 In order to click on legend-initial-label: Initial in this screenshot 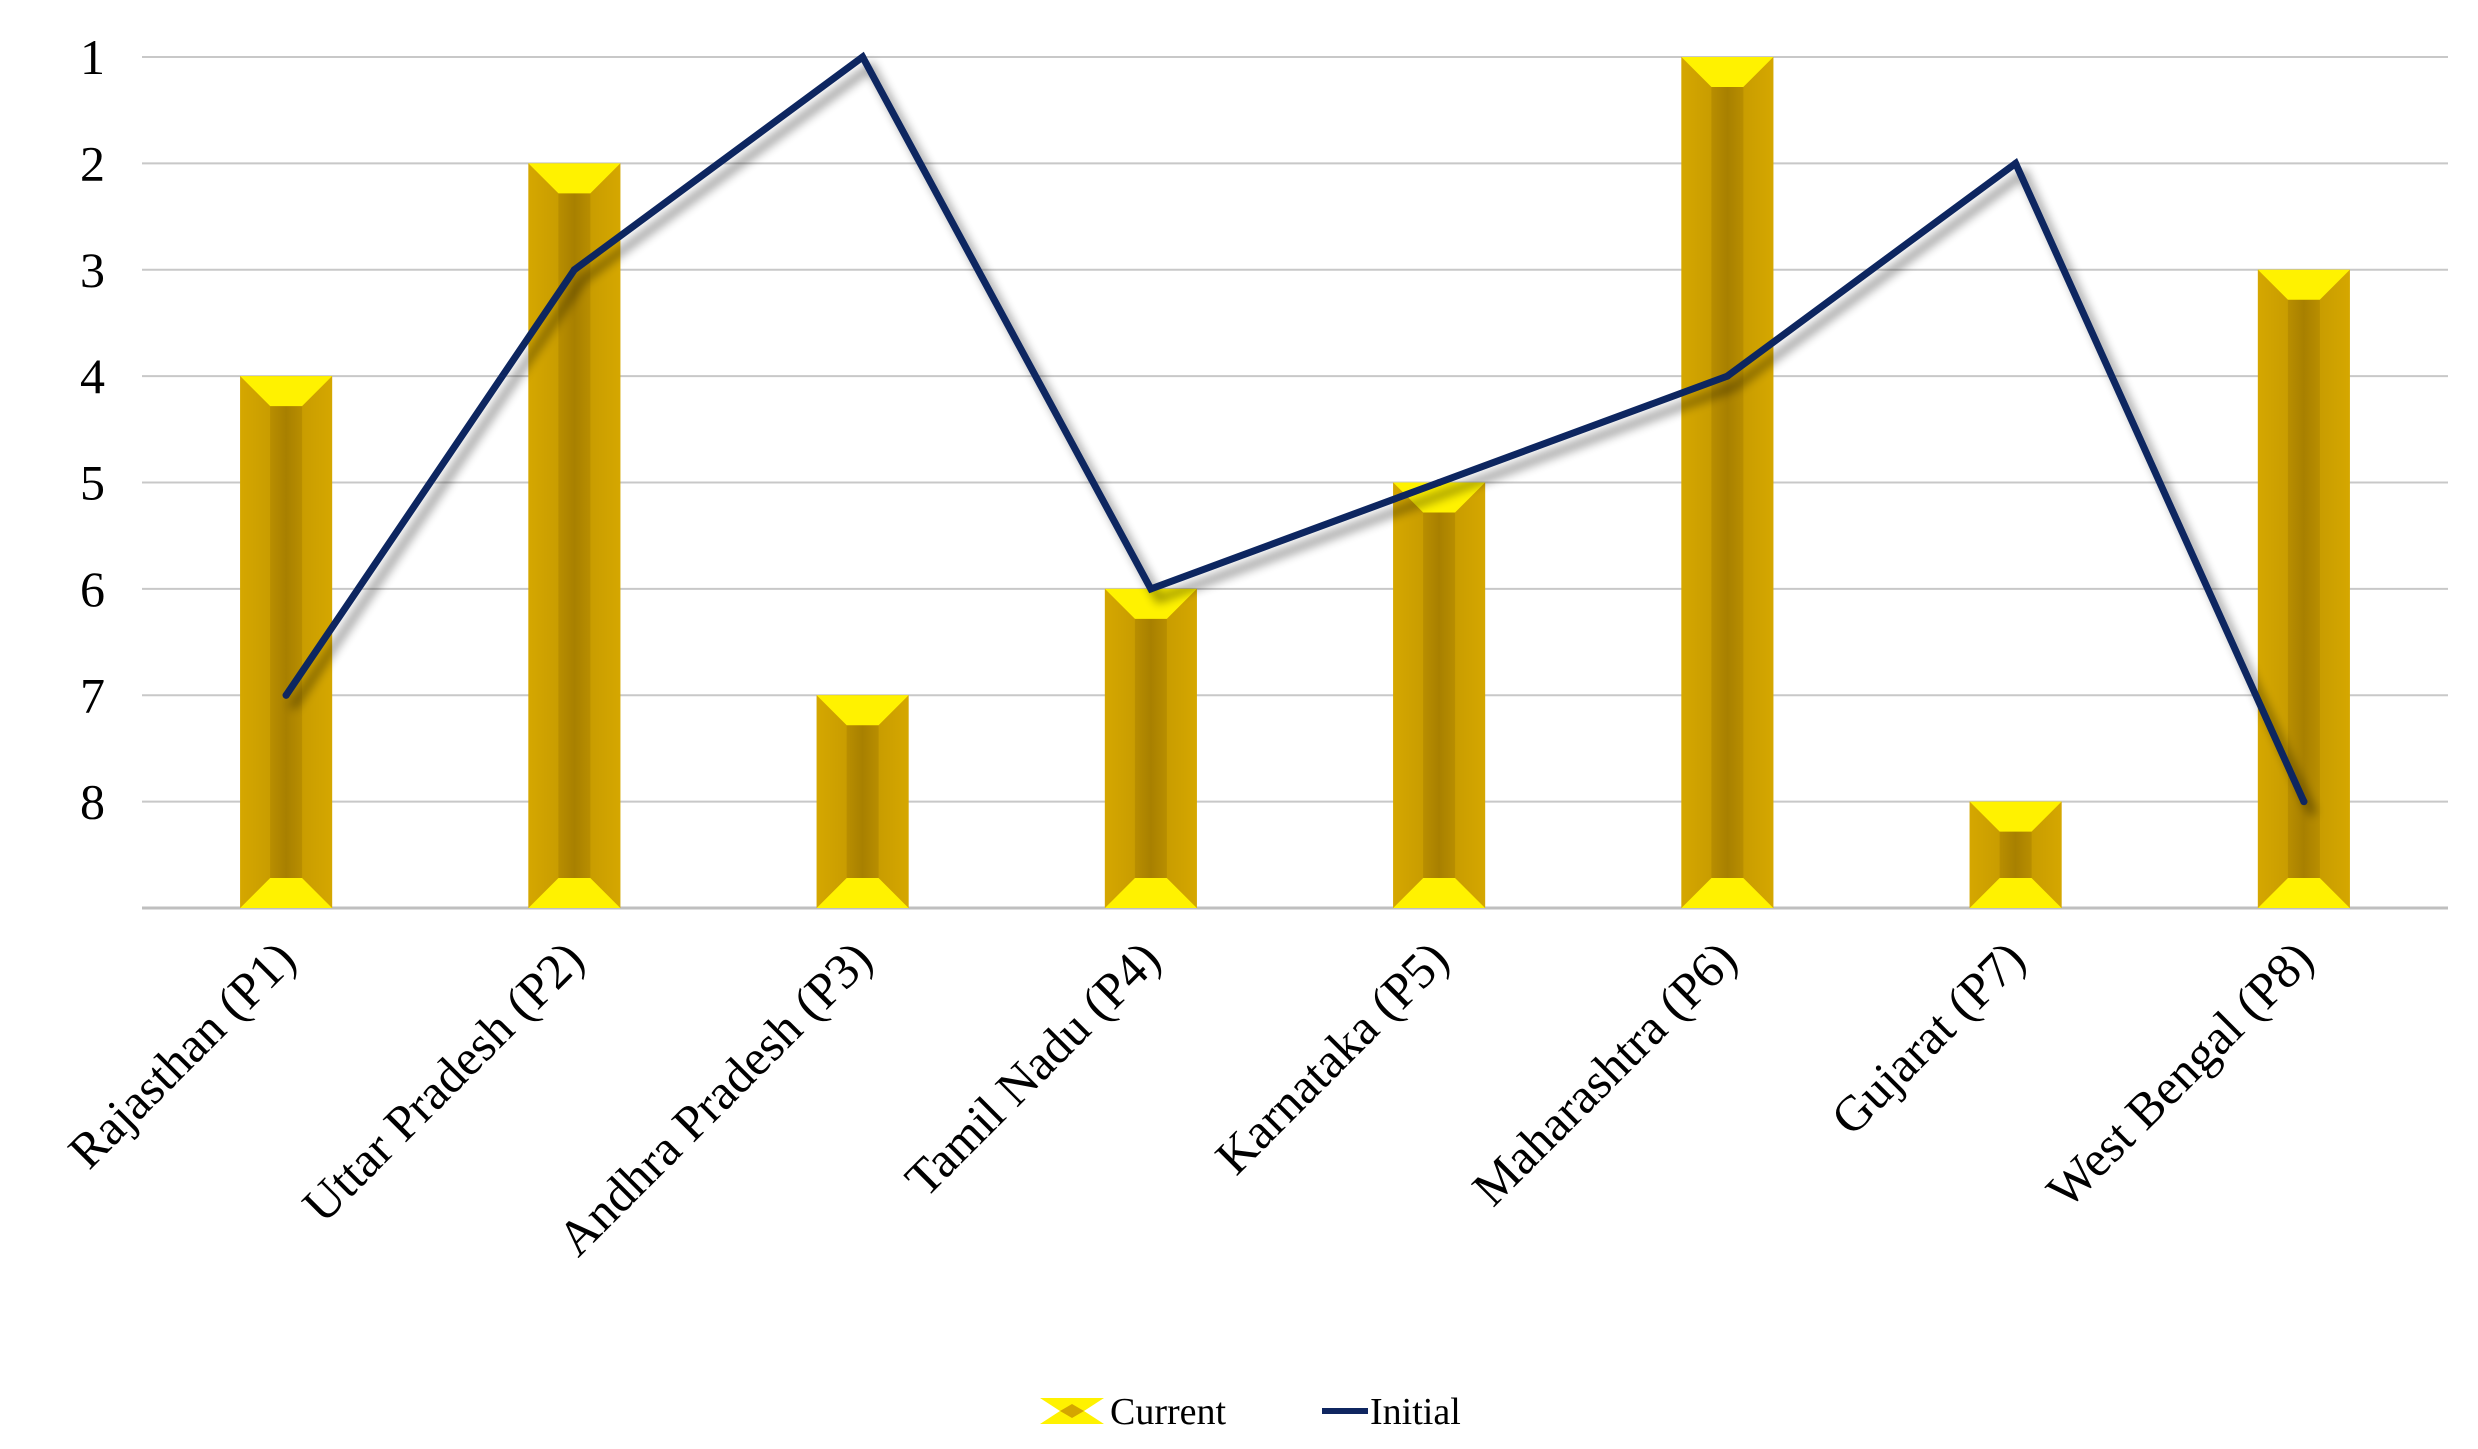, I will do `click(1415, 1412)`.